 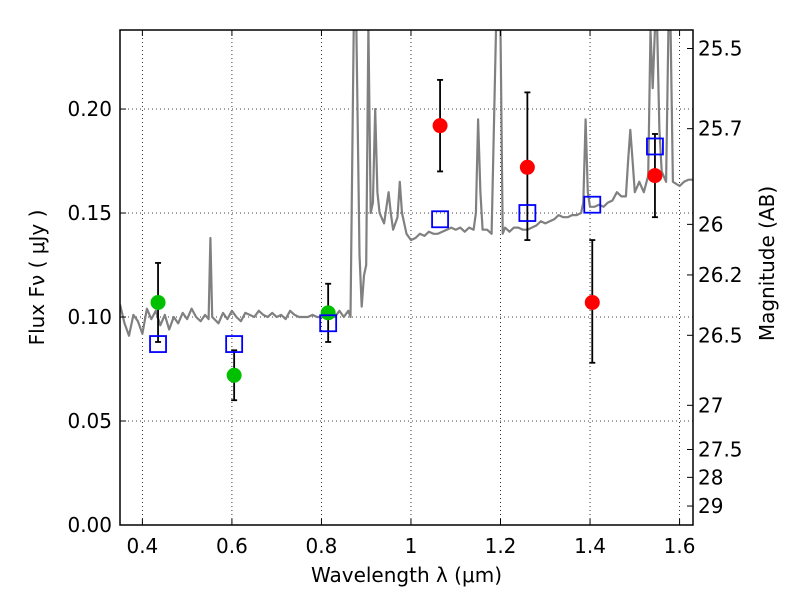 I want to click on mag-tick-label: 28, so click(x=710, y=477).